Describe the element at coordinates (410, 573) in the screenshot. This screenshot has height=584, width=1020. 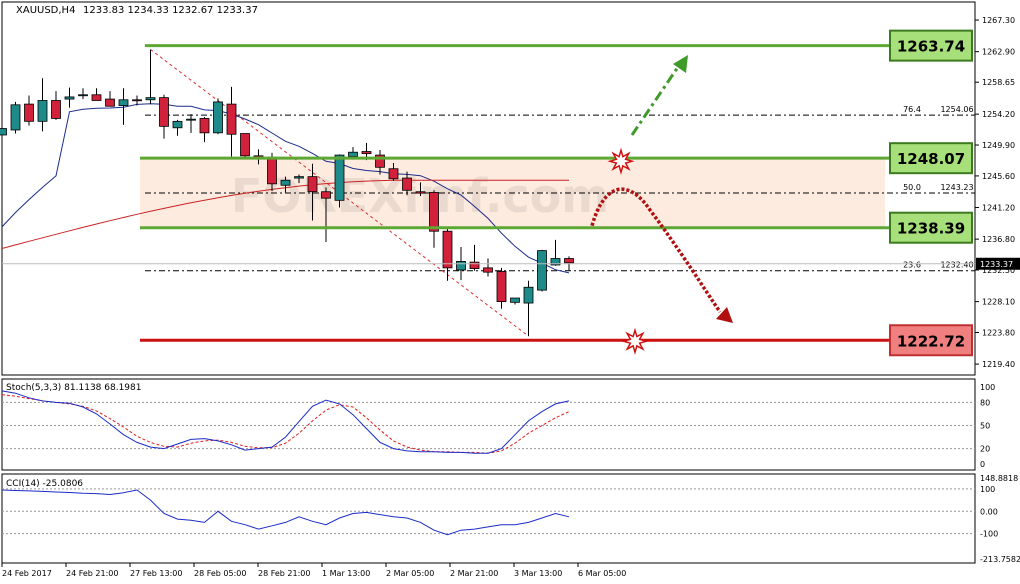
I see `time-tick-label: 2 Mar 05:00` at that location.